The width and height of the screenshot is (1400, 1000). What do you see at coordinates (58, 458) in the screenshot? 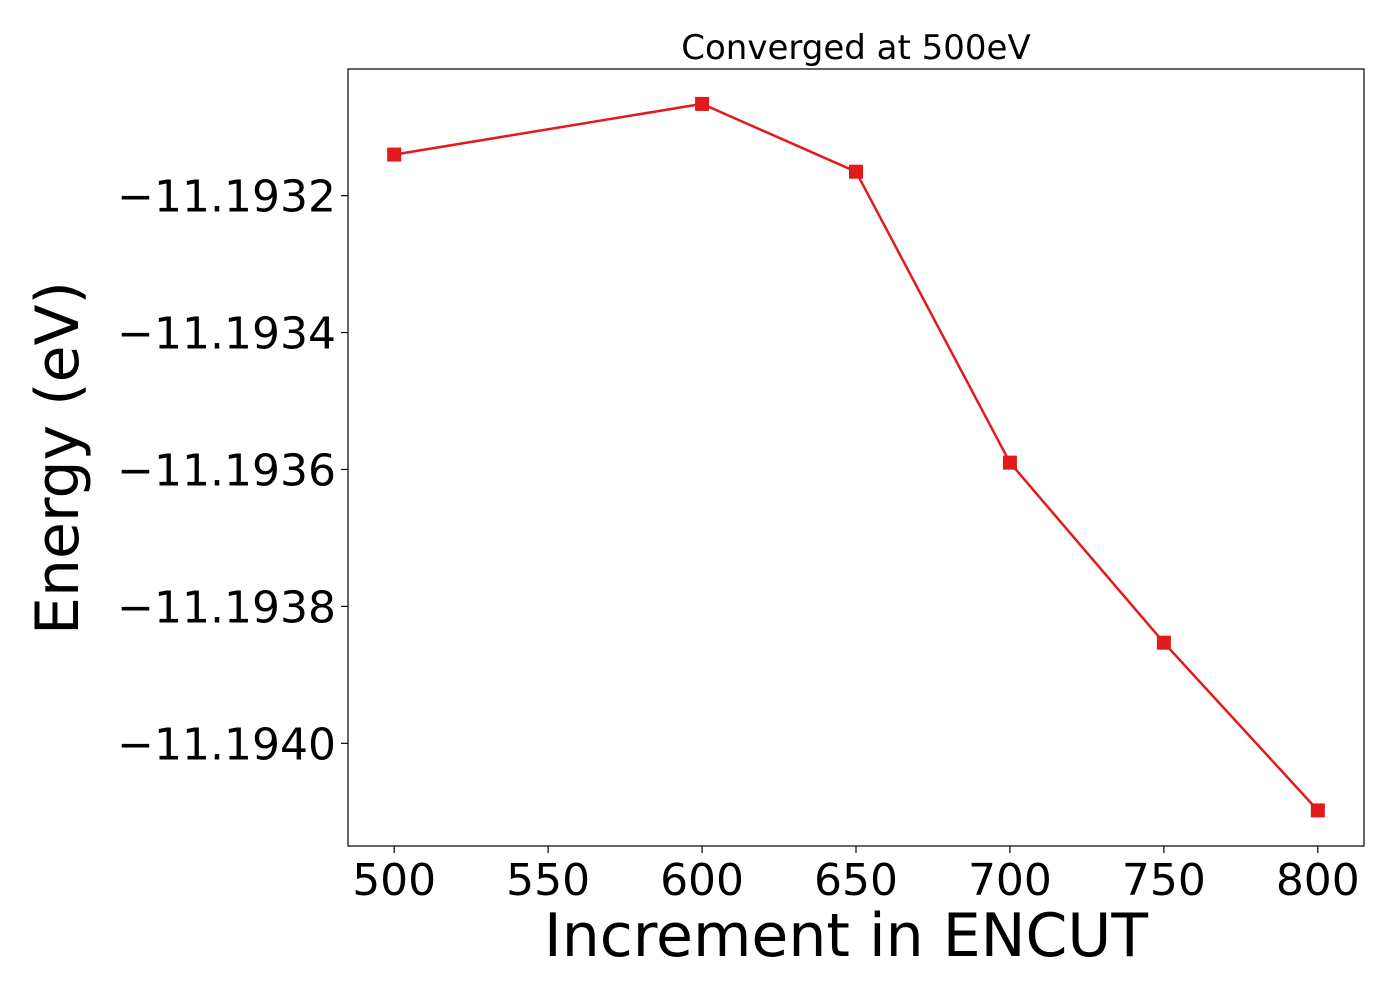
I see `y-axis-label: Energy (eV)` at bounding box center [58, 458].